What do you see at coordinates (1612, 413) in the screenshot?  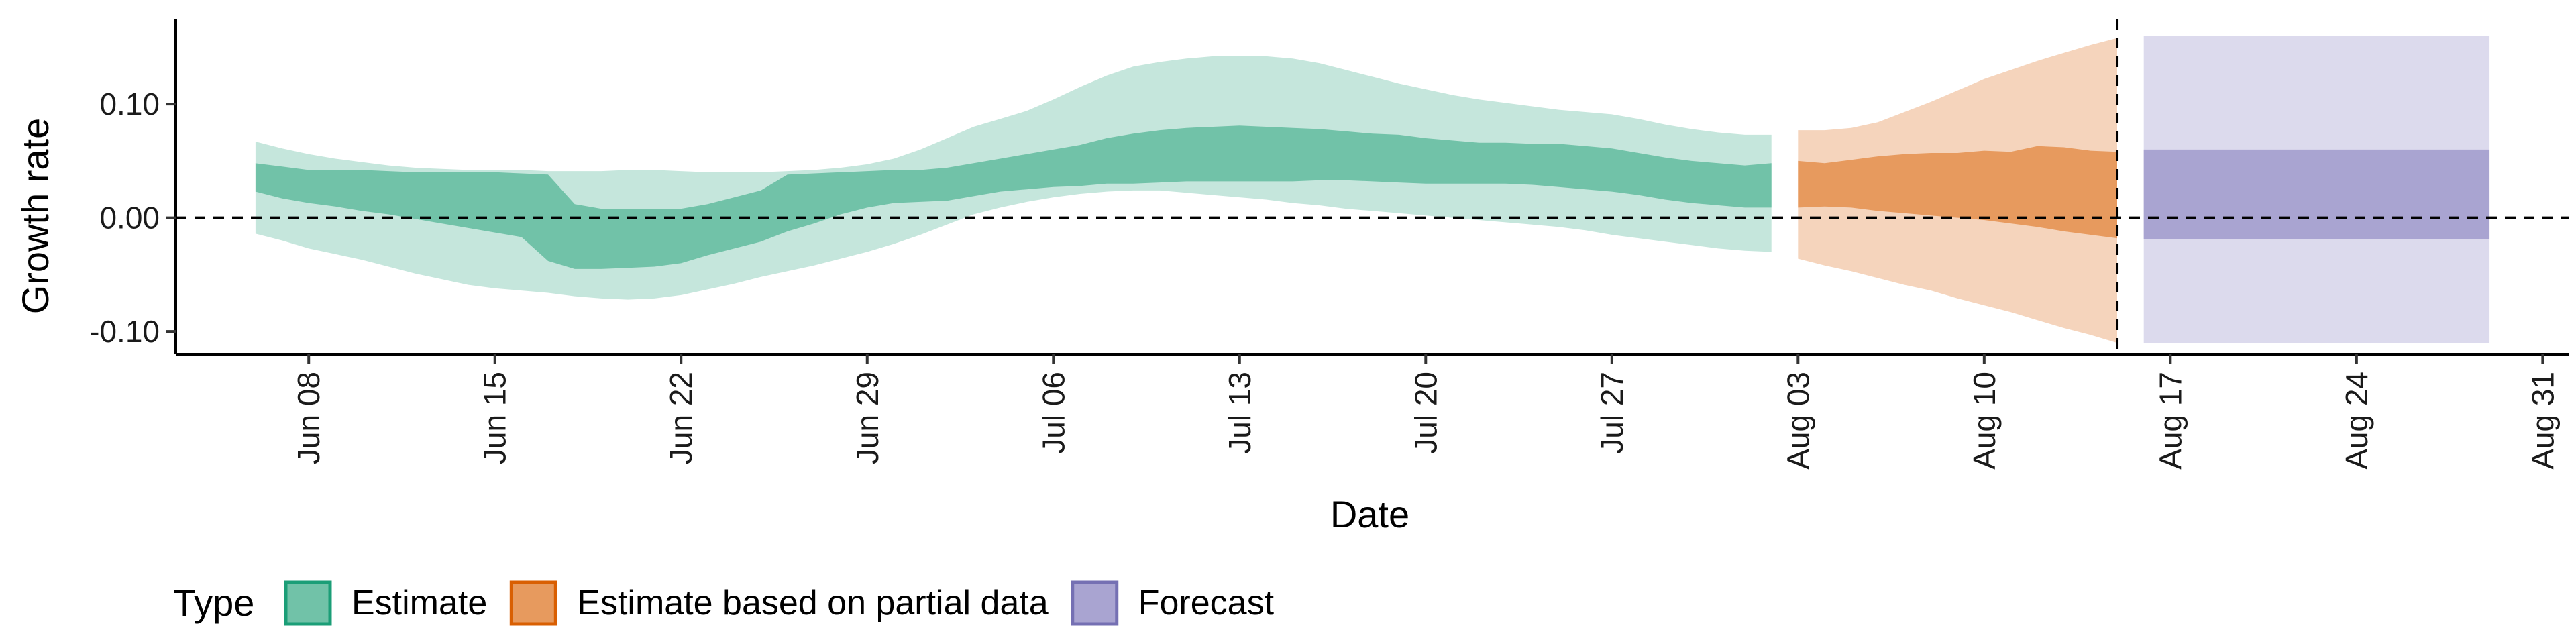 I see `x-tick-label: Jul 27` at bounding box center [1612, 413].